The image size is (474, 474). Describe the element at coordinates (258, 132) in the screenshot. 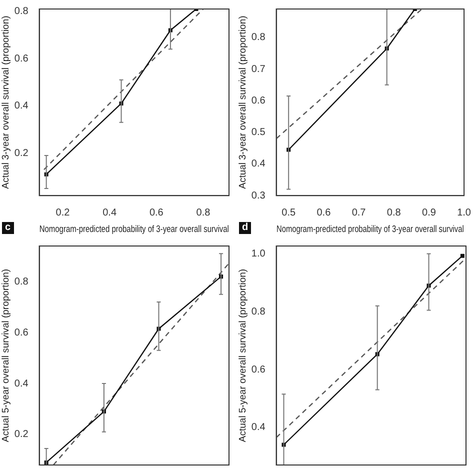

I see `y-tick-label: 0.5` at that location.